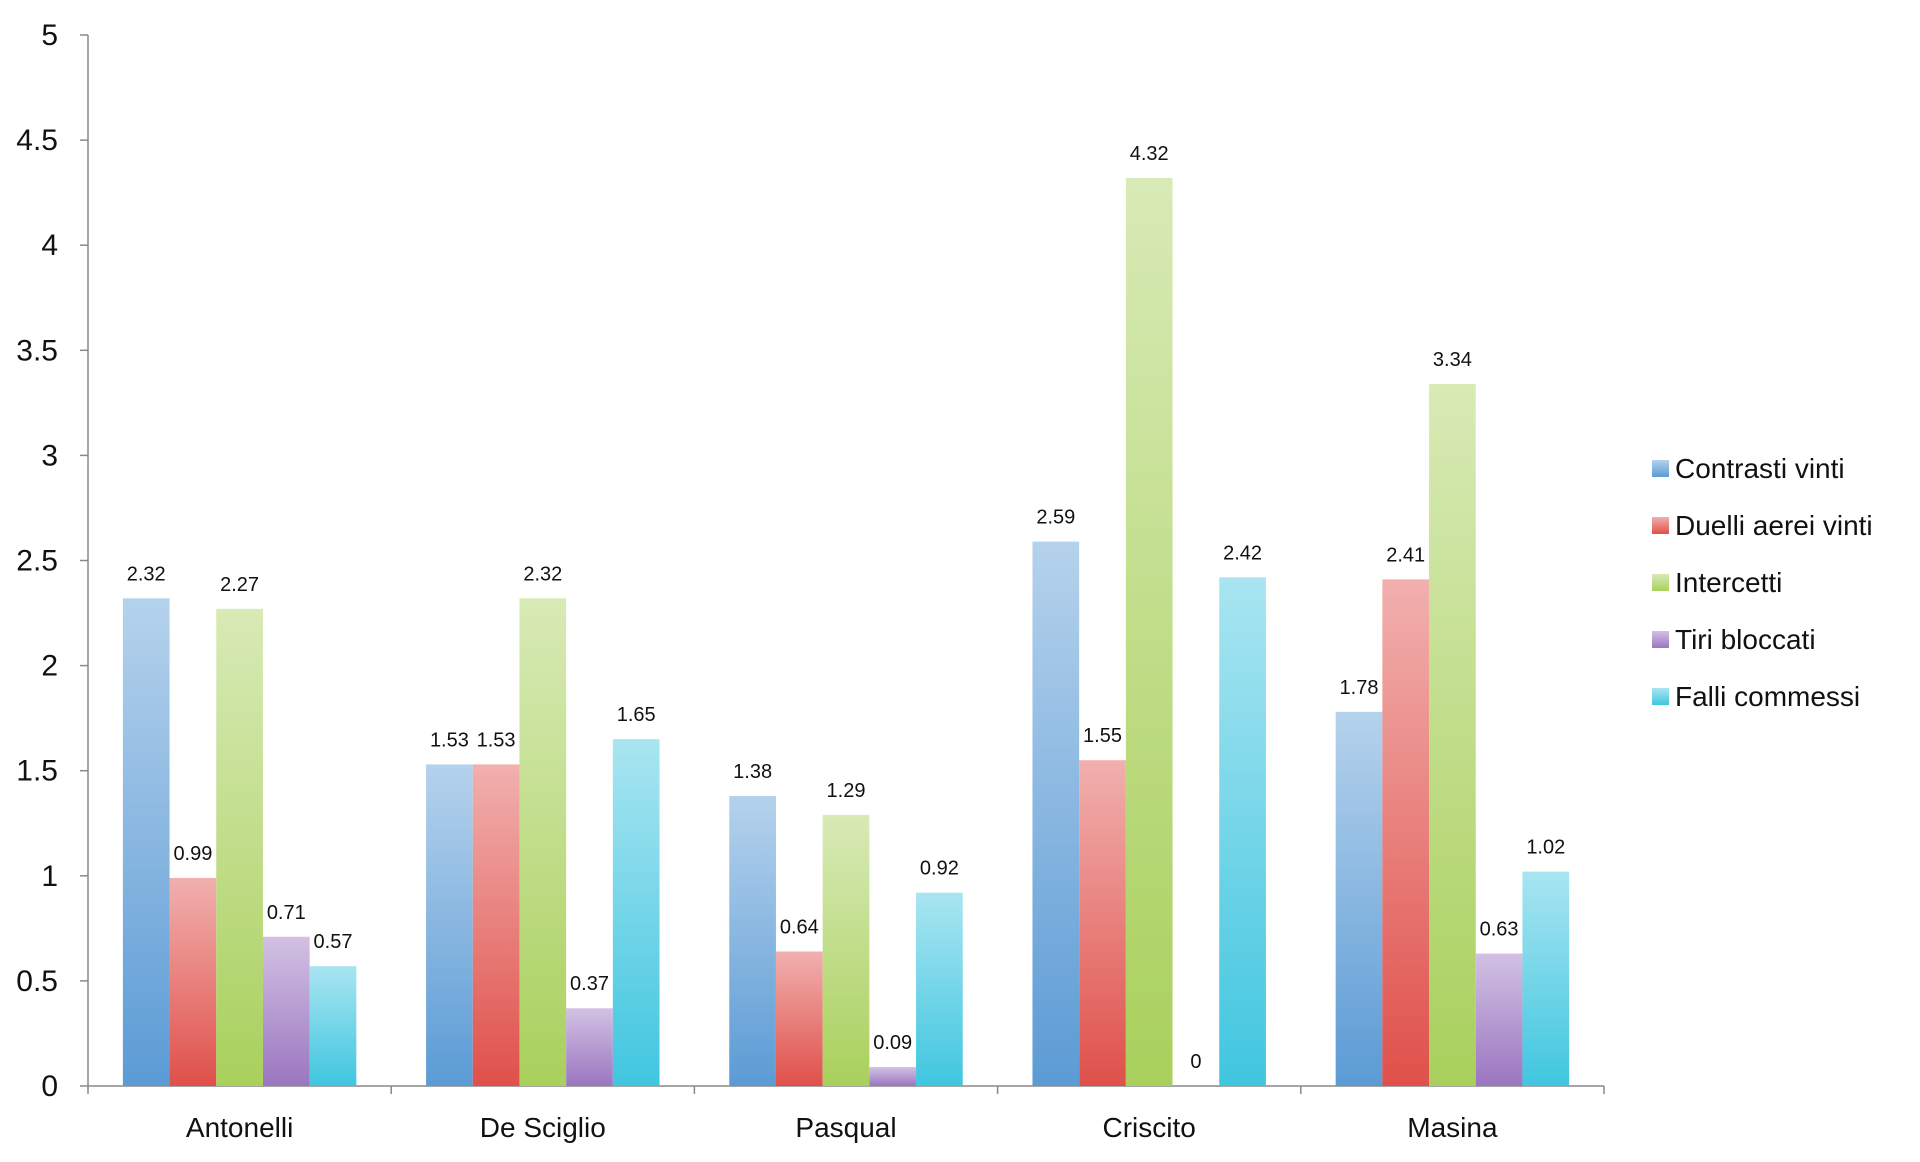 This screenshot has height=1162, width=1920. I want to click on x-category-label: Criscito, so click(1149, 1127).